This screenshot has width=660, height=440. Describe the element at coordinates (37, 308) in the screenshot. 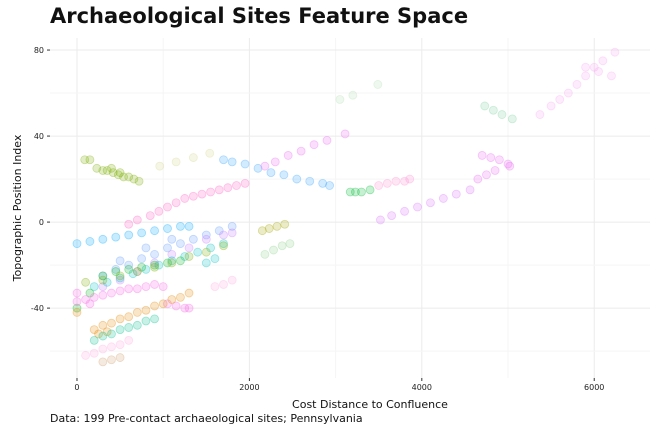

I see `y-tick-label: -40` at that location.